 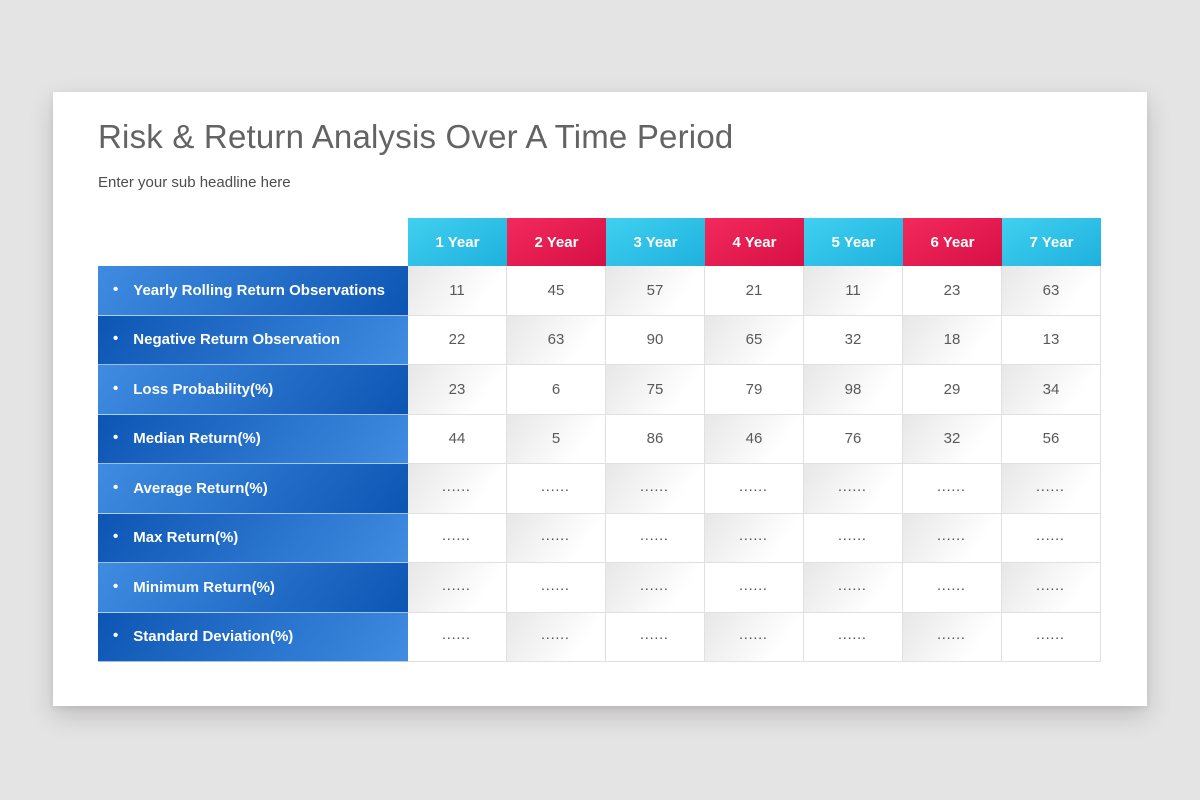 I want to click on row-label: • Negative Return Observation, so click(x=253, y=340).